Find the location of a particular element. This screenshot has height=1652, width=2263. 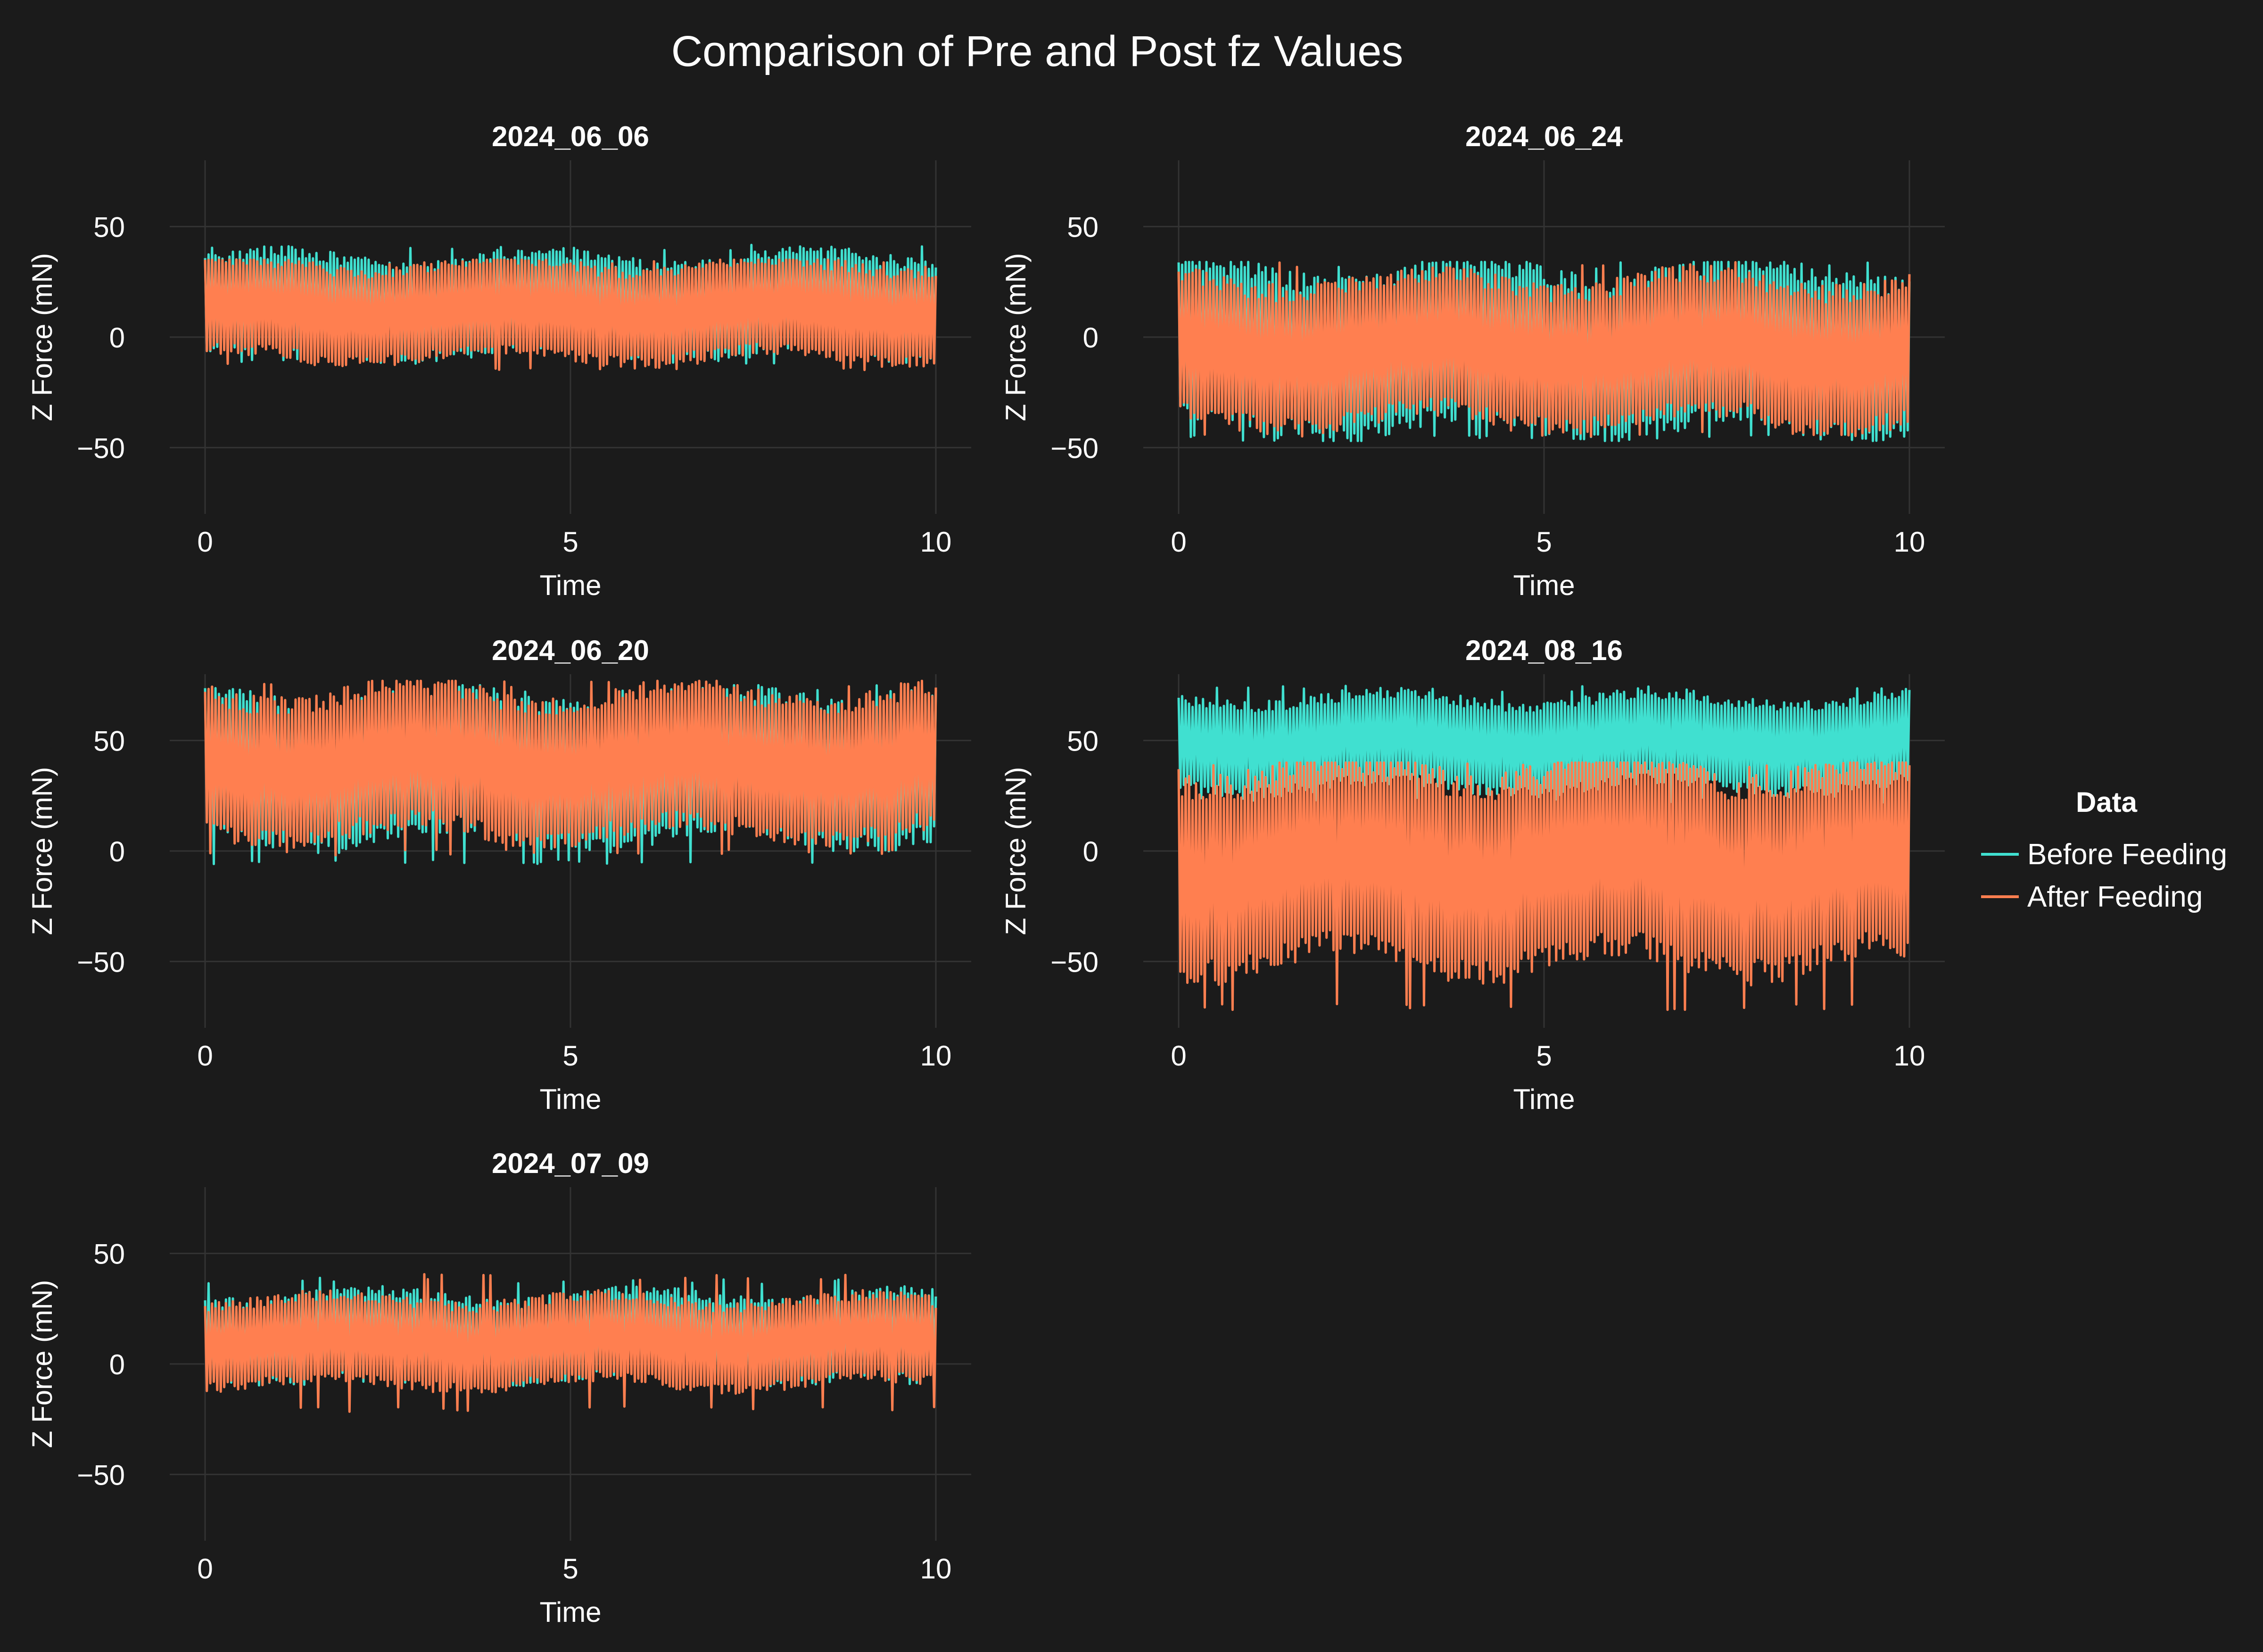

subplot-2024_06_06: 2024_06_06 50 0 −50 0 5 10 Time Z Force (mN) is located at coordinates (498, 361).